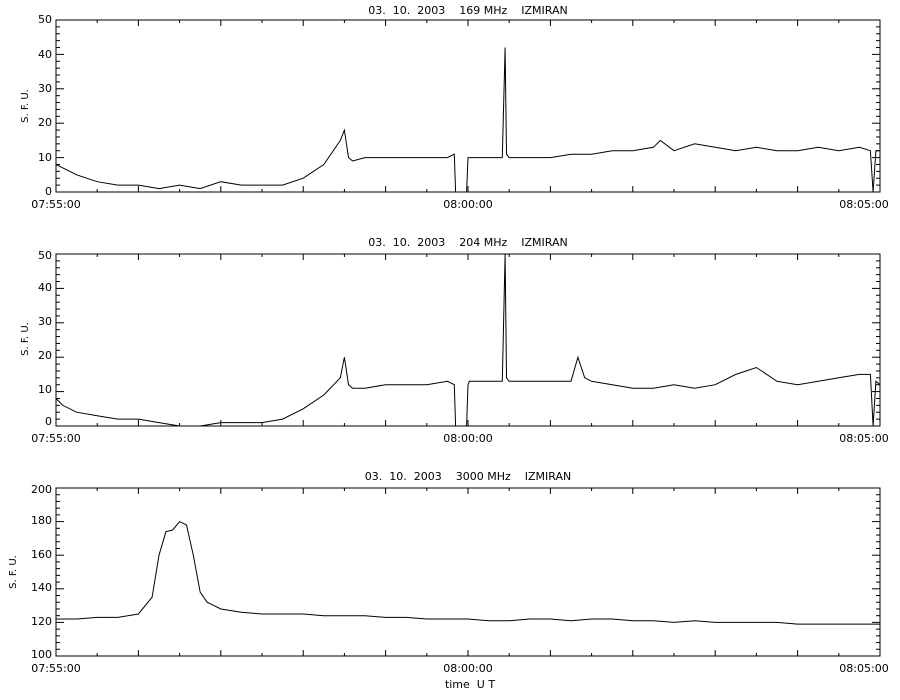  What do you see at coordinates (467, 242) in the screenshot?
I see `panel-204mhz-title: 03. 10. 2003 204 MHz IZMIRAN` at bounding box center [467, 242].